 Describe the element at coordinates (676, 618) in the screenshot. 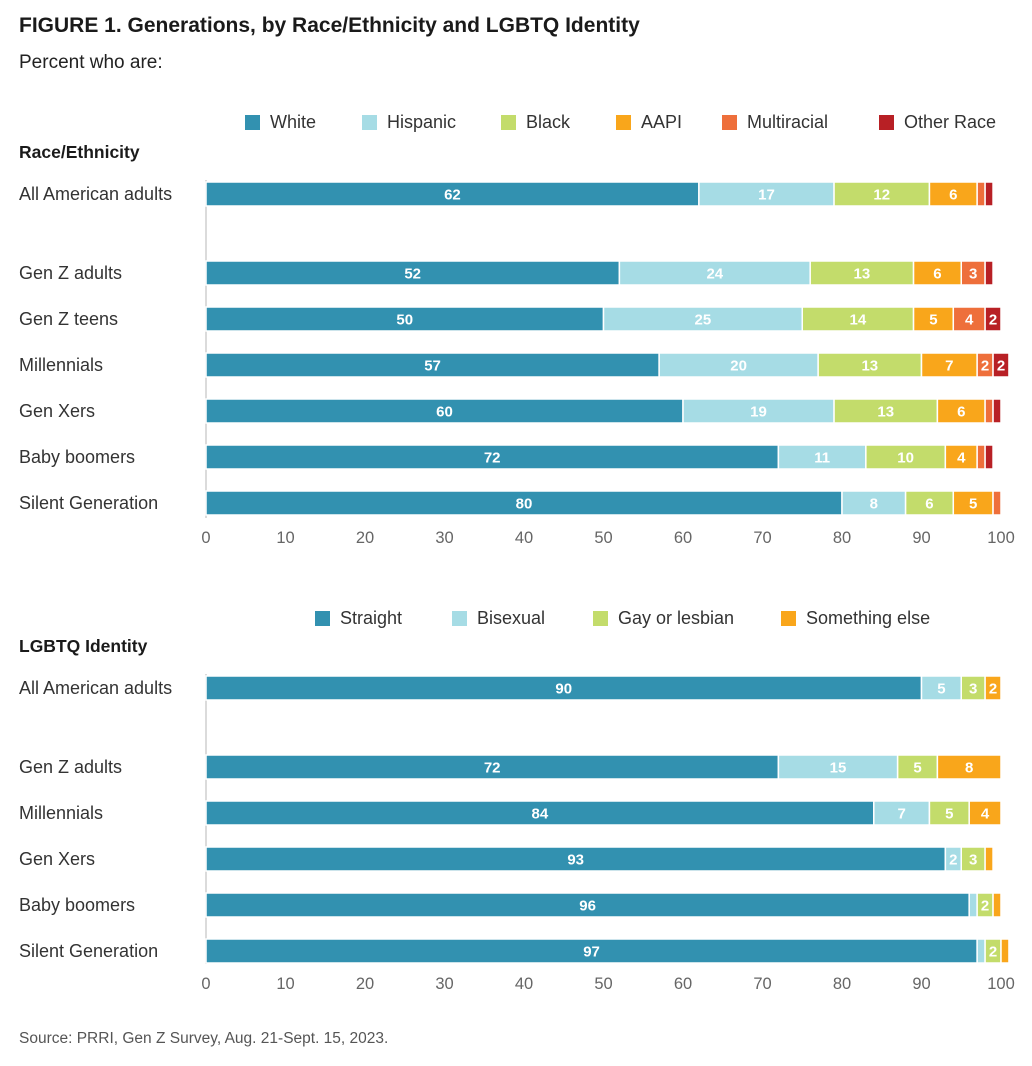

I see `panel2-legend-label-3: Gay or lesbian` at that location.